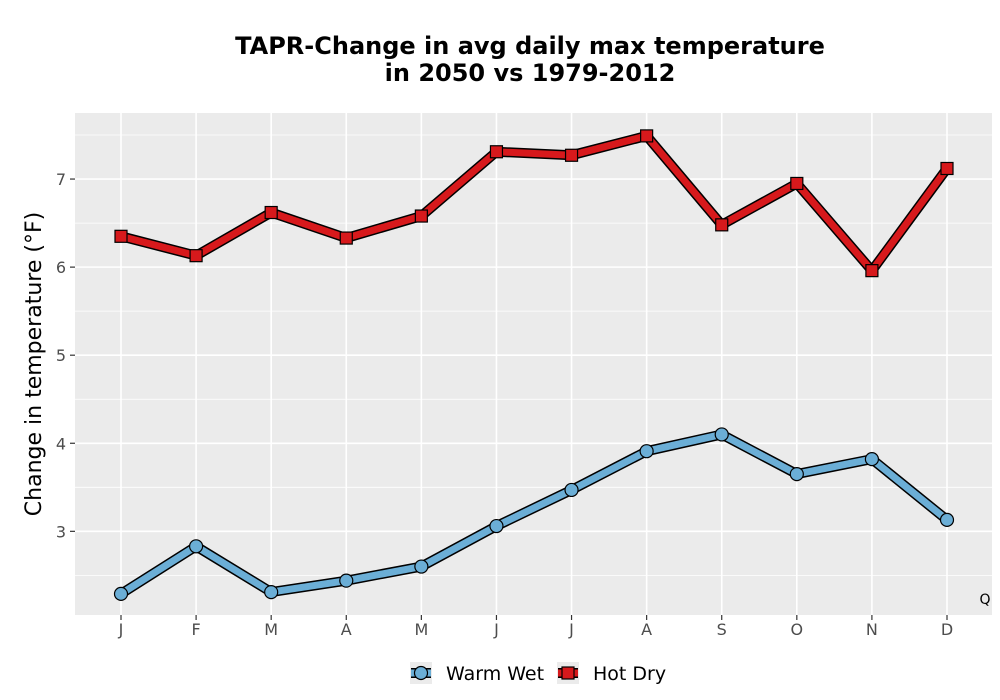  I want to click on x-tick-label: S, so click(722, 629).